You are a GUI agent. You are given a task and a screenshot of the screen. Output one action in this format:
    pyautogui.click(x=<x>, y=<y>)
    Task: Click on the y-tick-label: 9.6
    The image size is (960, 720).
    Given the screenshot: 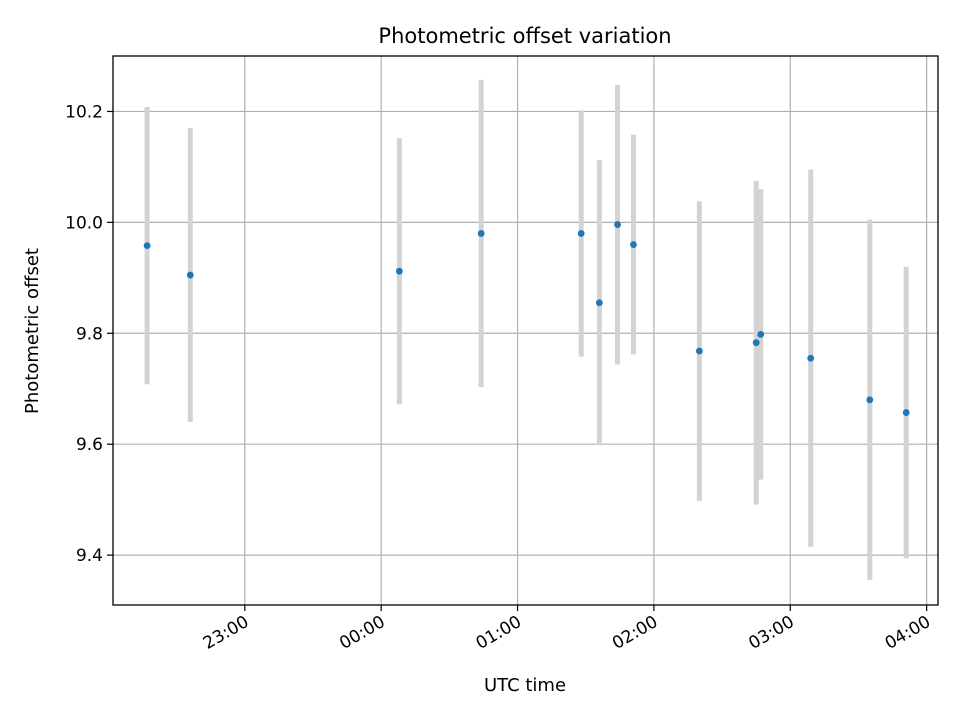 What is the action you would take?
    pyautogui.click(x=89, y=445)
    